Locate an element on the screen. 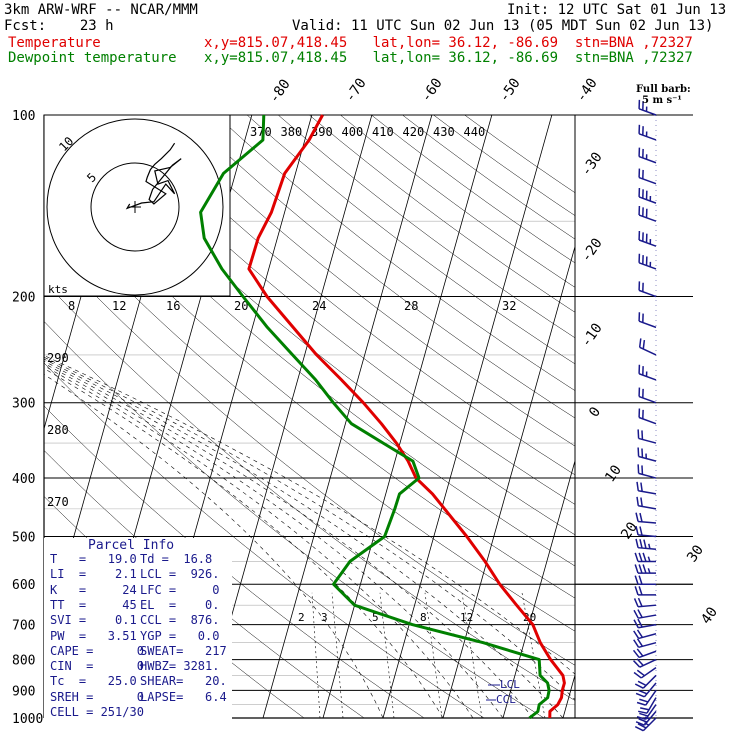 Image resolution: width=740 pixels, height=740 pixels. parcel-info-right-6: SWEAT= 217 is located at coordinates (183, 650).